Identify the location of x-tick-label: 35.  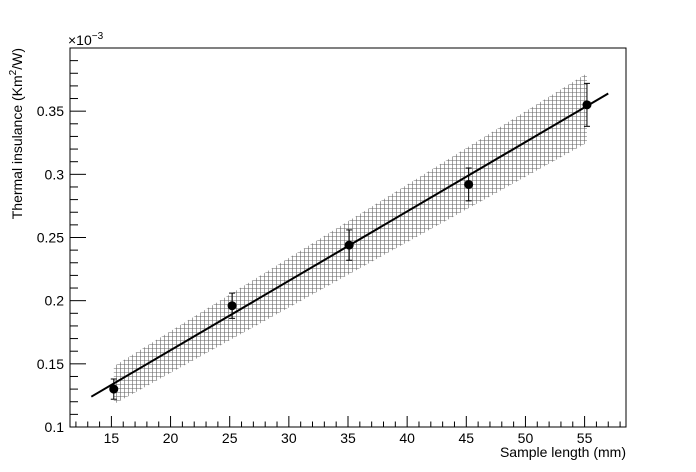
(348, 438).